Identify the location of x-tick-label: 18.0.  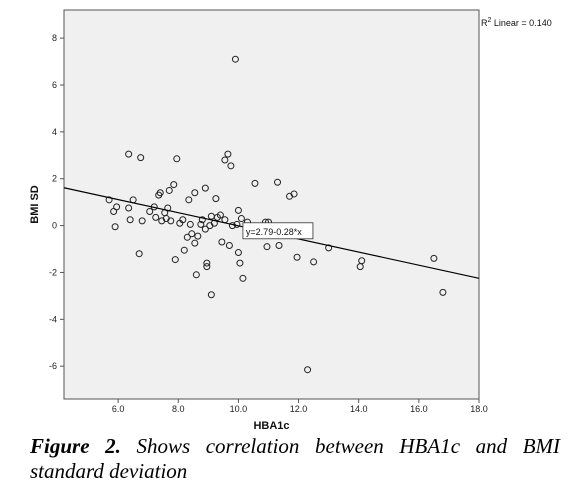
(479, 409).